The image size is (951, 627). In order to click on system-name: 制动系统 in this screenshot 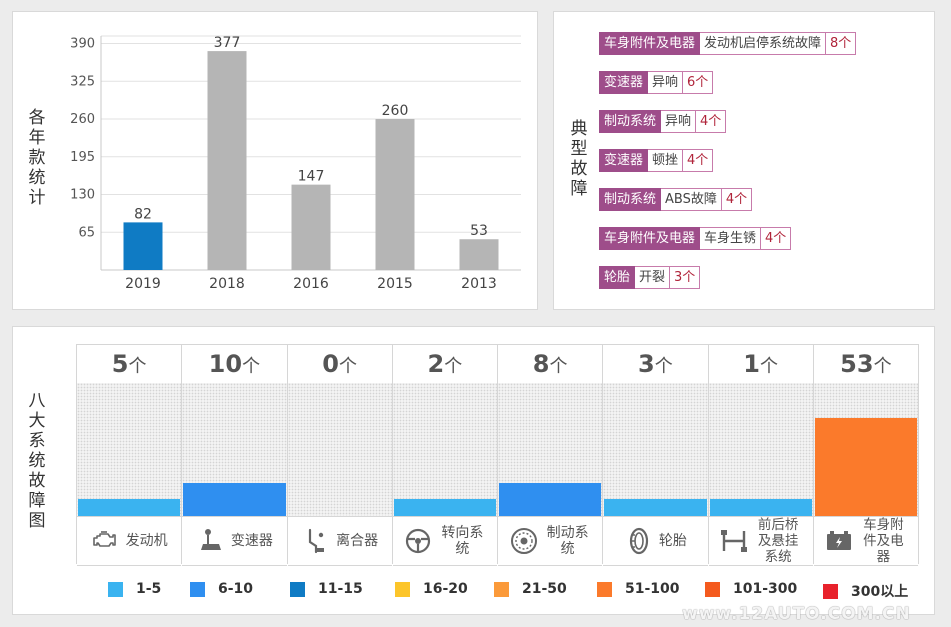, I will do `click(567, 541)`.